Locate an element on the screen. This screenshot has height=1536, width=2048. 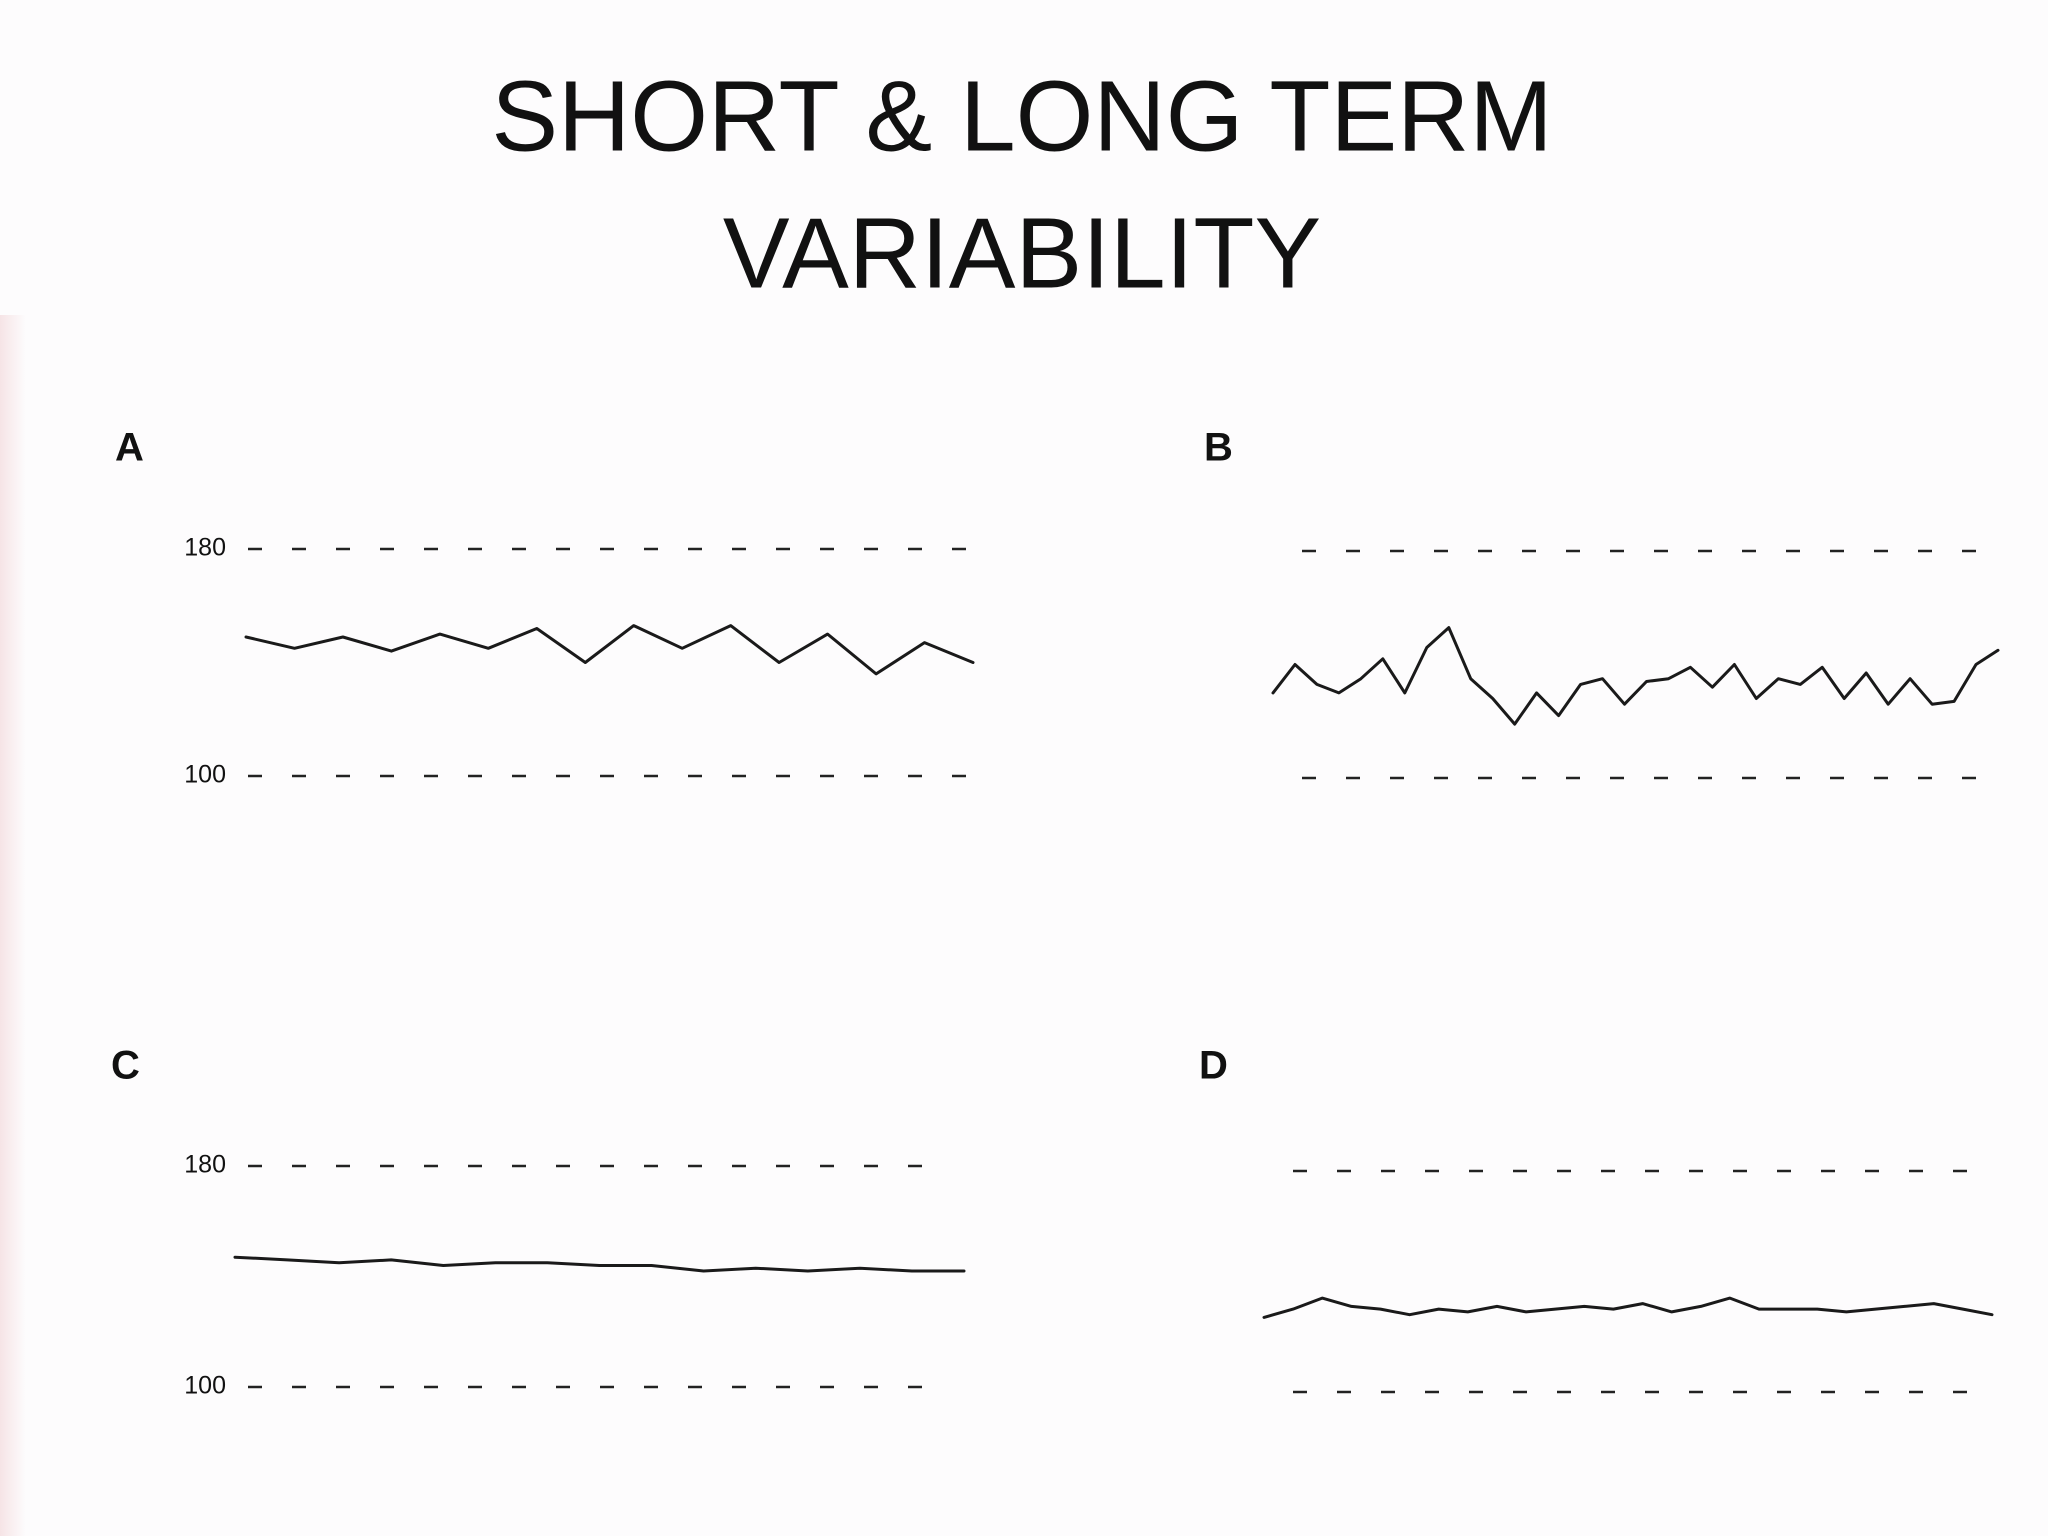
panel-label: C is located at coordinates (125, 1066).